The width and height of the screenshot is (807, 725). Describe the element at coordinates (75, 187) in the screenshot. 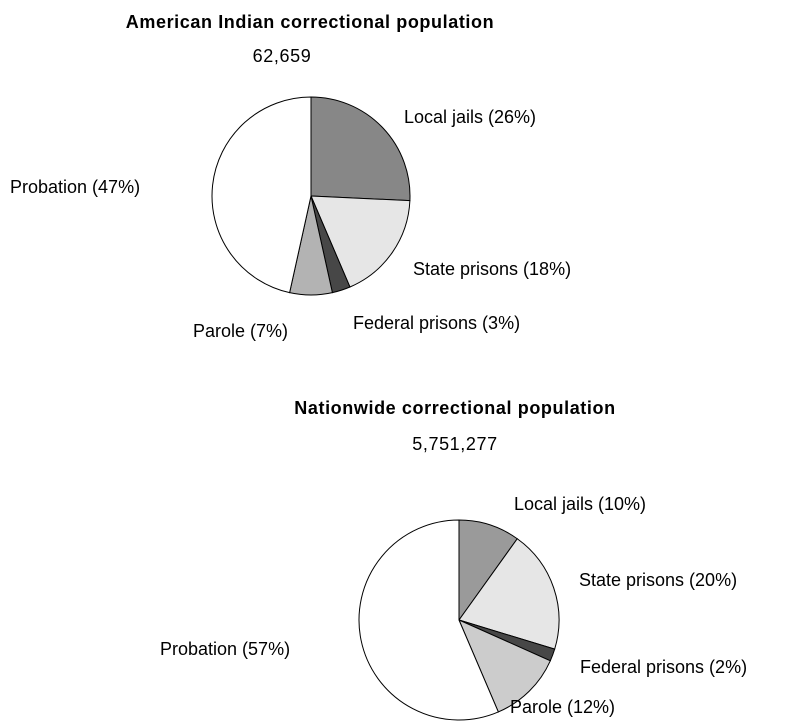

I see `slice-label-probation: Probation (47%)` at that location.